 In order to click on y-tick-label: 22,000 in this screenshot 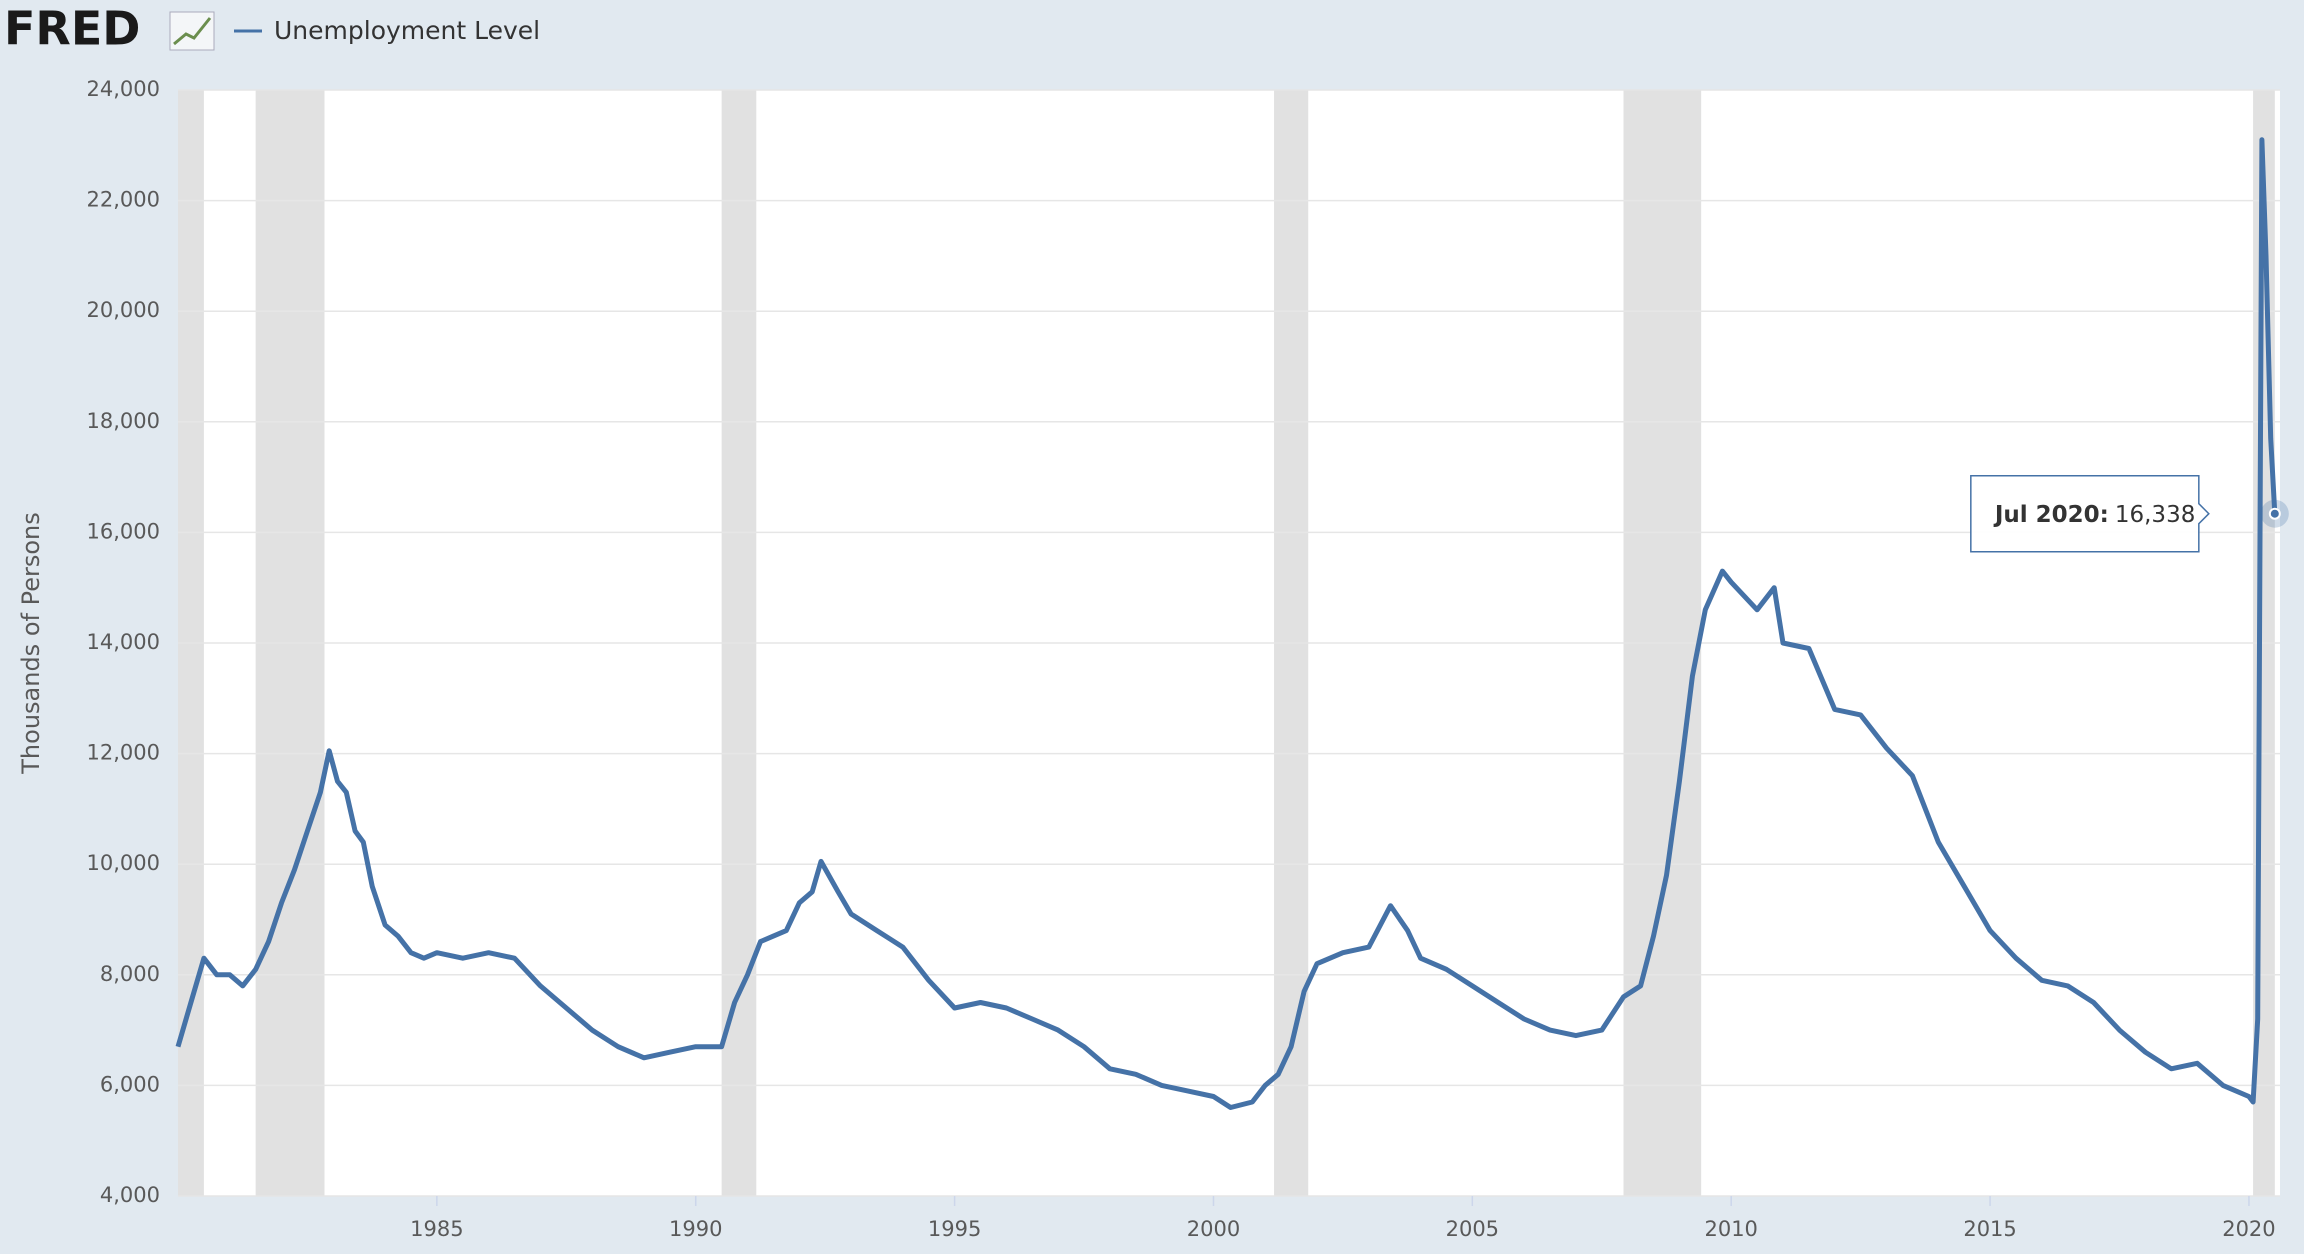, I will do `click(123, 200)`.